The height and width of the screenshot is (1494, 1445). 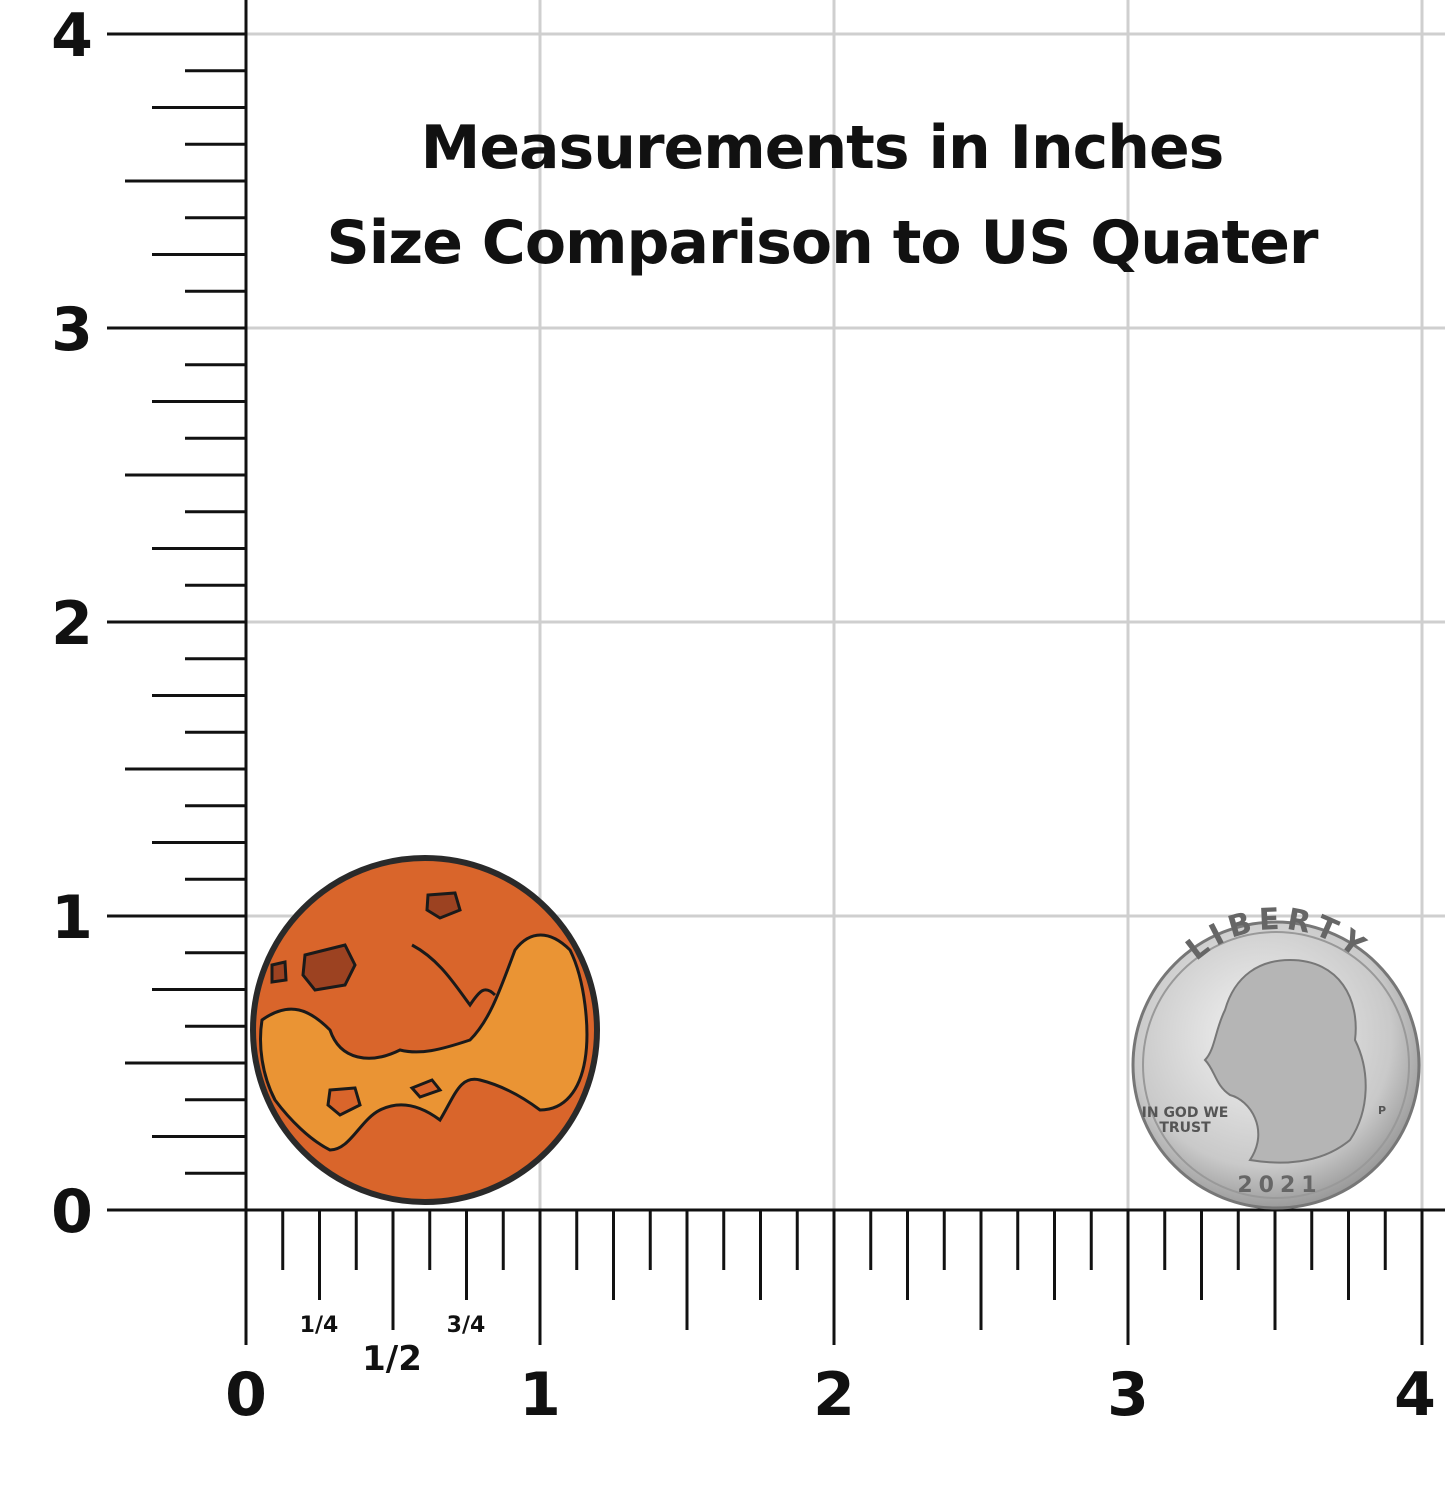 I want to click on coin-mint: P, so click(x=1382, y=1110).